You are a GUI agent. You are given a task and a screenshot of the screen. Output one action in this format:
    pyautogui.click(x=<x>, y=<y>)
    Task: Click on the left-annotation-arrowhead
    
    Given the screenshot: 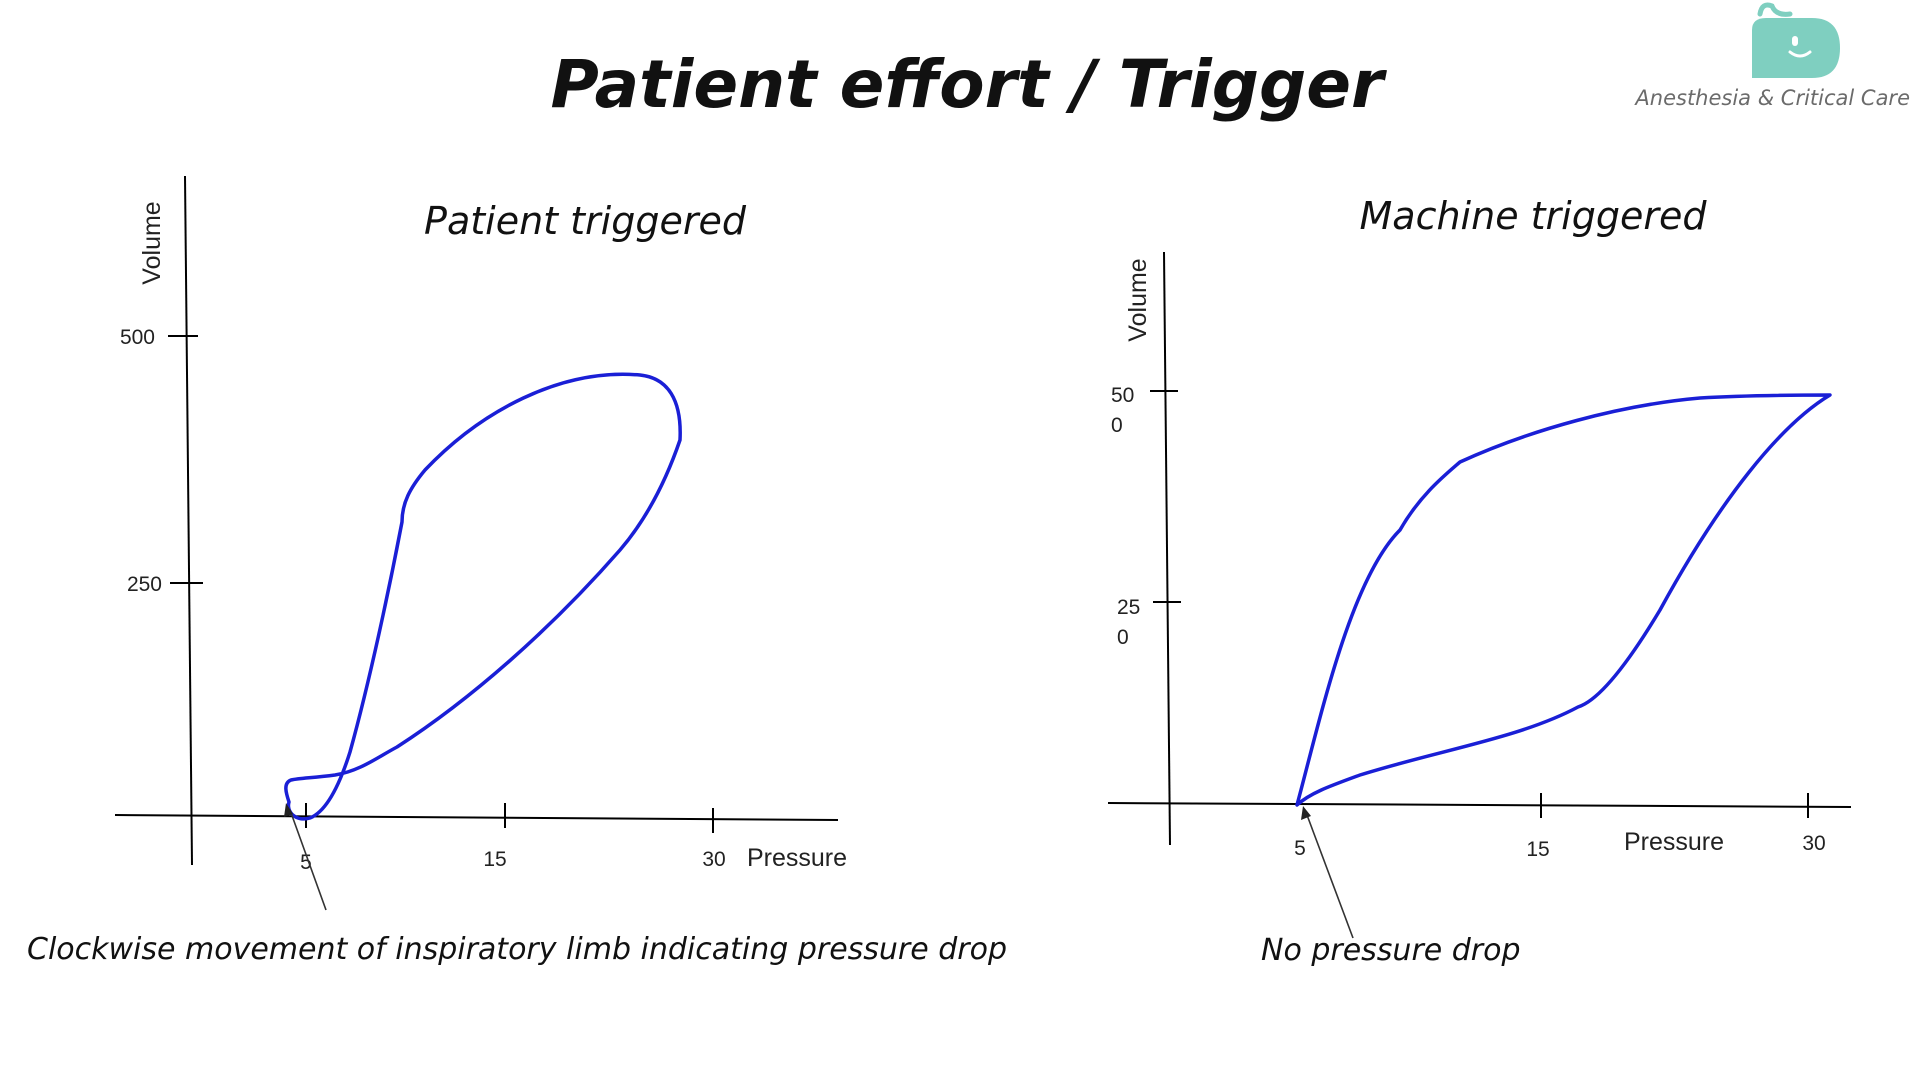 What is the action you would take?
    pyautogui.click(x=288, y=810)
    